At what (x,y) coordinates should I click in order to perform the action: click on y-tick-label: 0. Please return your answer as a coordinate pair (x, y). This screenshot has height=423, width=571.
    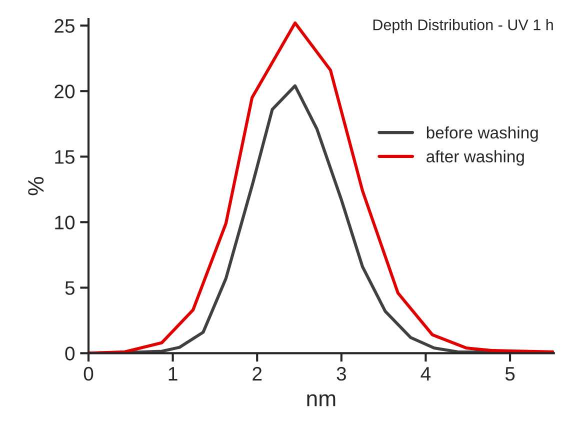
    Looking at the image, I should click on (70, 353).